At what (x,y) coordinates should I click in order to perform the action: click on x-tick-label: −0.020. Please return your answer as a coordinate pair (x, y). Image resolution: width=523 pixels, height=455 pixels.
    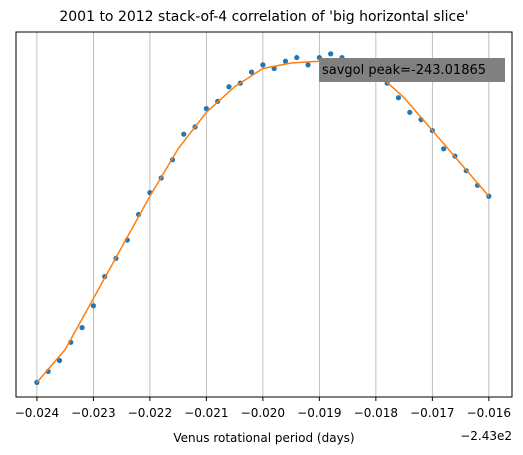
    Looking at the image, I should click on (263, 413).